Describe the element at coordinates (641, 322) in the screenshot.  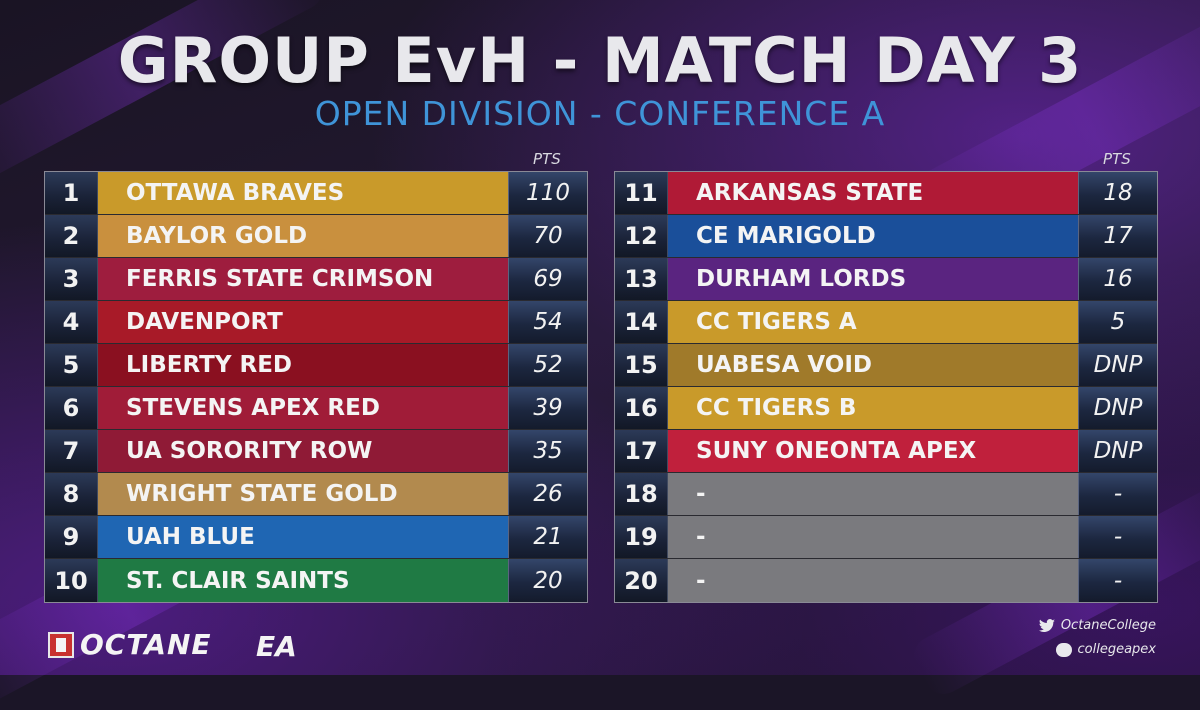
I see `rank-cell: 14` at that location.